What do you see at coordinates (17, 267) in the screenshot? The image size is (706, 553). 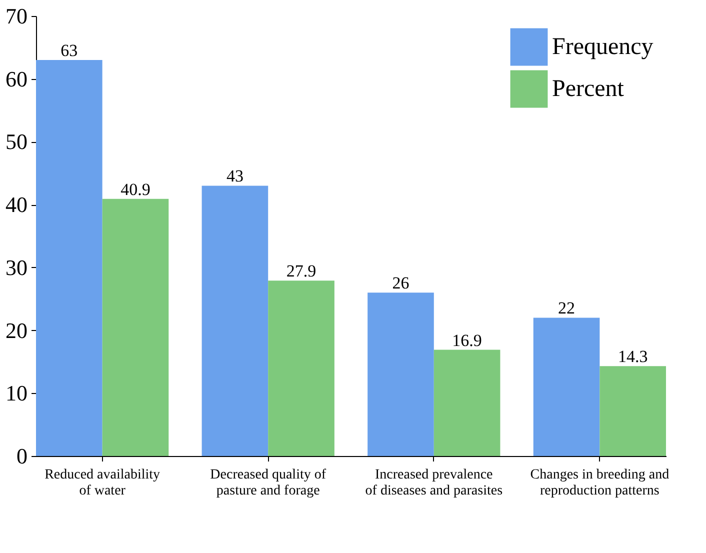 I see `y-tick-label: 30` at bounding box center [17, 267].